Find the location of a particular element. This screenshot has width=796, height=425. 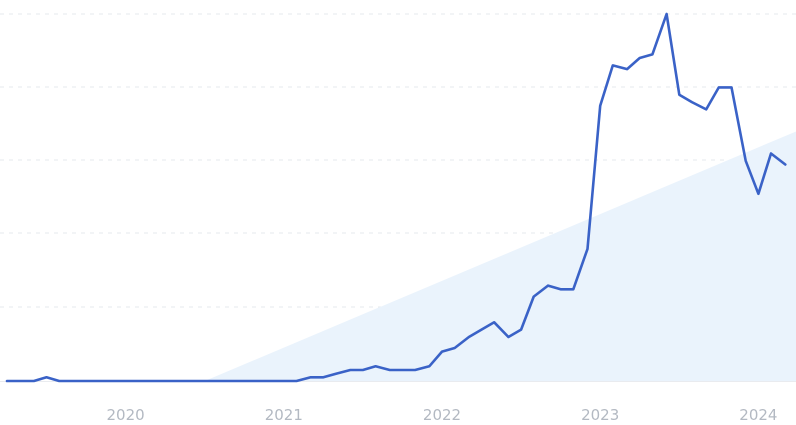

x-tick-label: 2021 is located at coordinates (284, 415).